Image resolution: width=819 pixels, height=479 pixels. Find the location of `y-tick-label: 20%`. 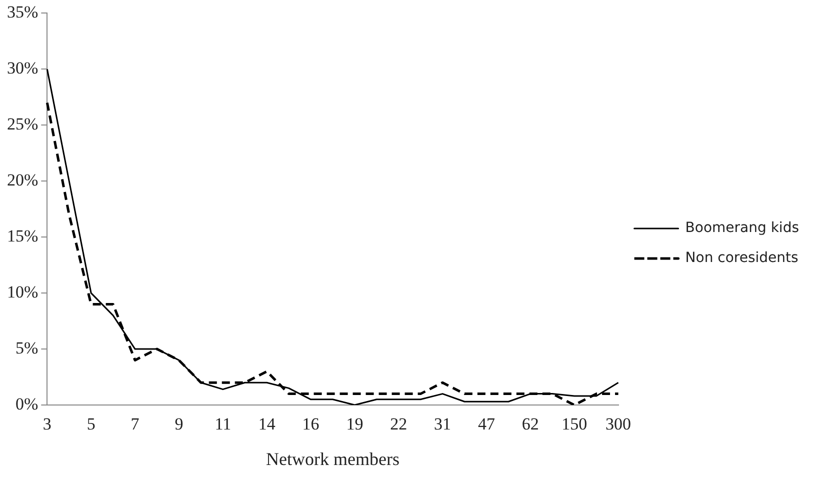

y-tick-label: 20% is located at coordinates (22, 180).